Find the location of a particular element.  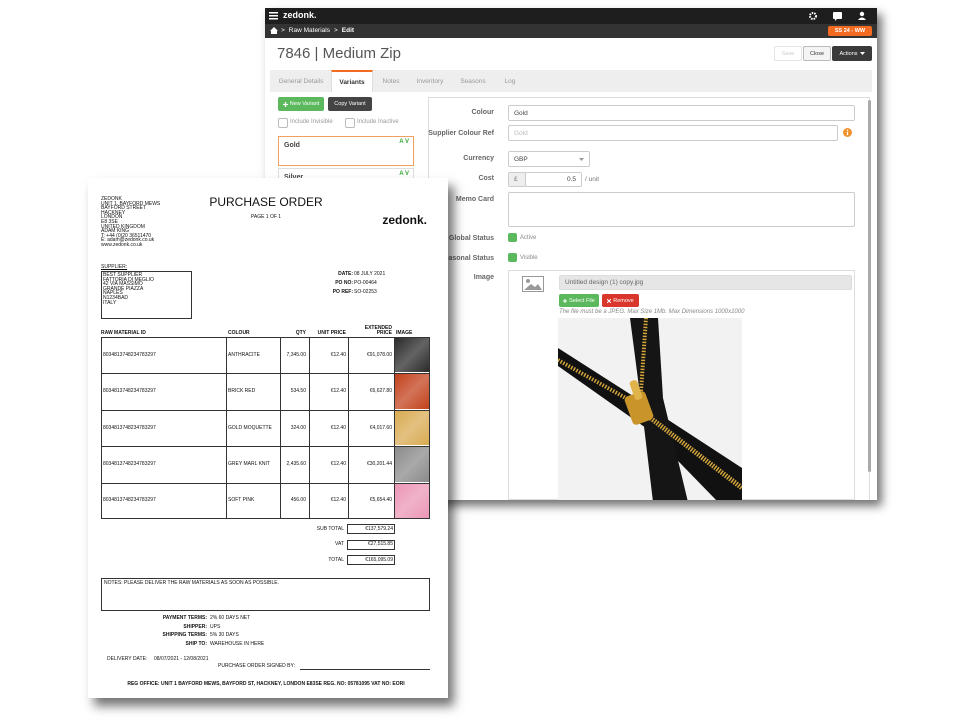

cell: €6,627.80 is located at coordinates (380, 391).